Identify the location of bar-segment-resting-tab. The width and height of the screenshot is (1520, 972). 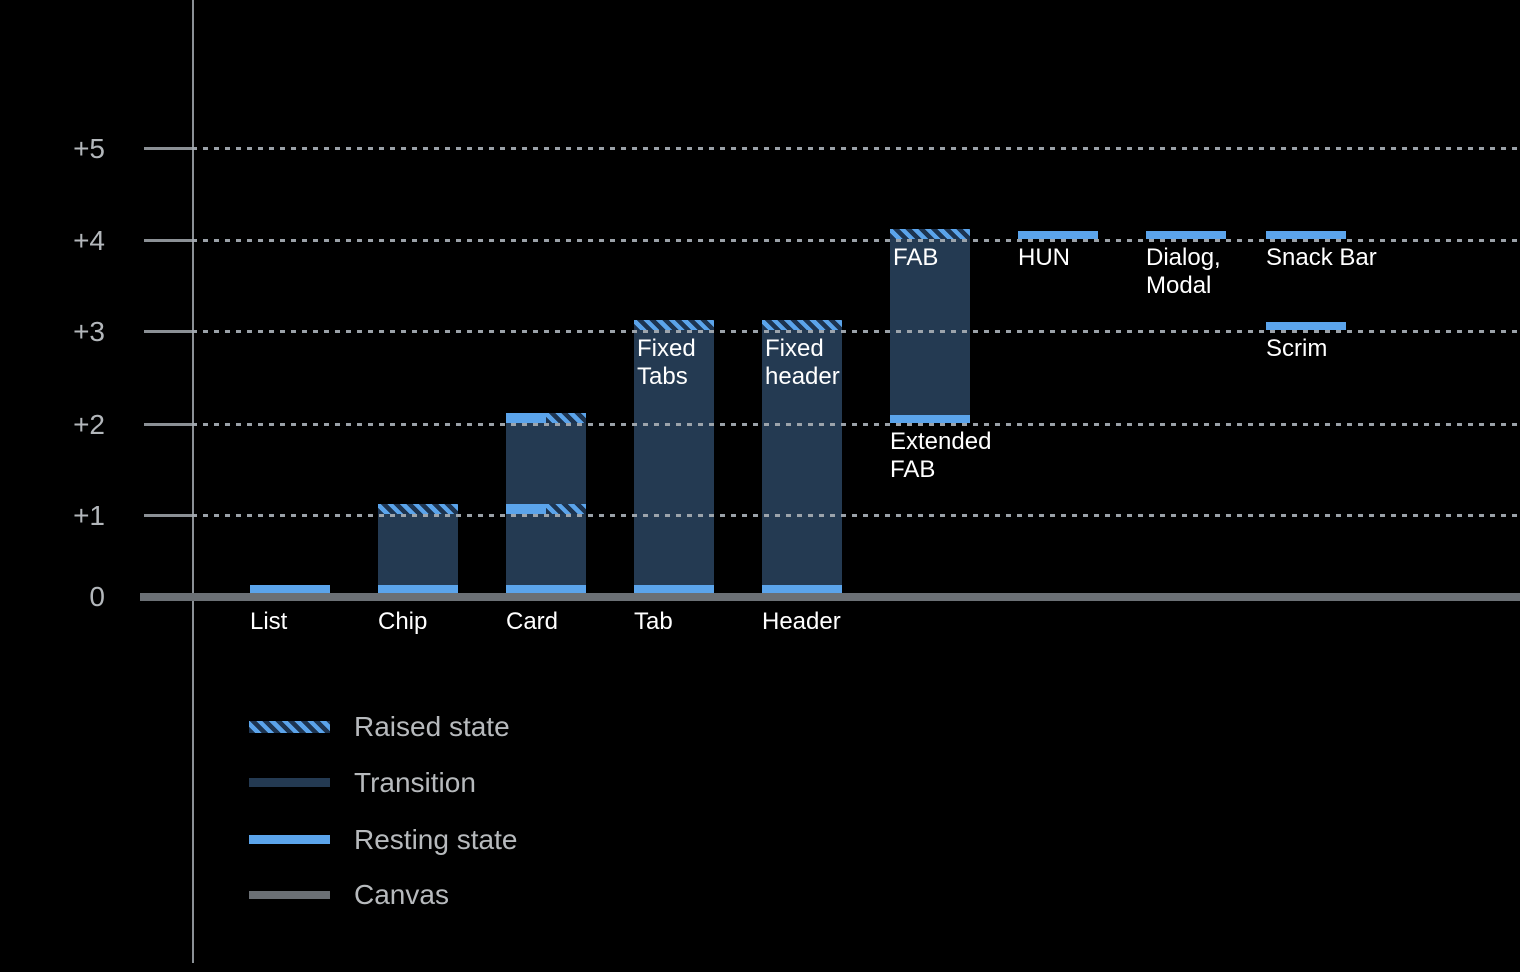
(674, 589).